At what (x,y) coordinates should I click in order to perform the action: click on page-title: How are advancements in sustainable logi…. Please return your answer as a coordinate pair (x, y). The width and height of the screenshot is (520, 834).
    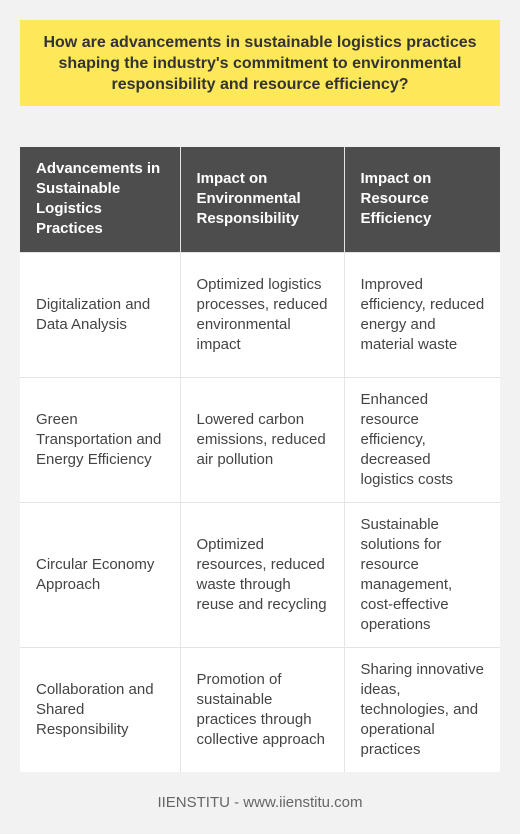
    Looking at the image, I should click on (260, 63).